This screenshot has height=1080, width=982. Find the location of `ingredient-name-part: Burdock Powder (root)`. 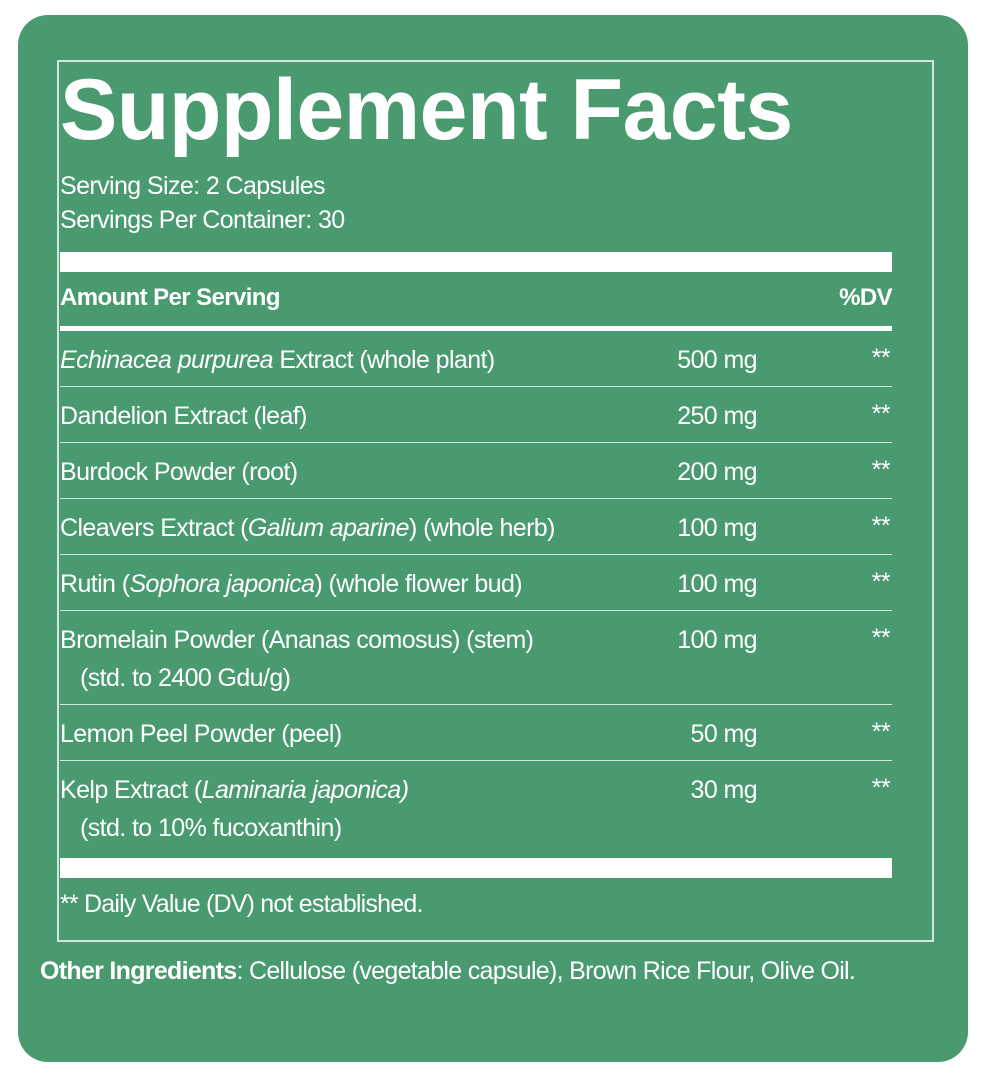

ingredient-name-part: Burdock Powder (root) is located at coordinates (179, 472).